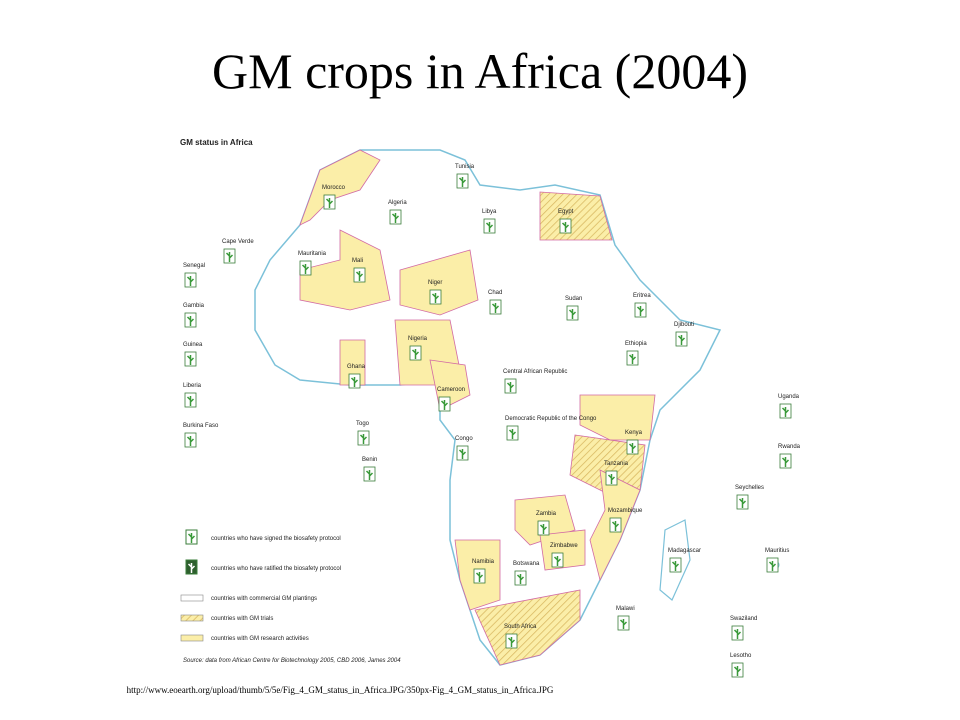 This screenshot has height=720, width=960. I want to click on country-label: Morocco, so click(334, 188).